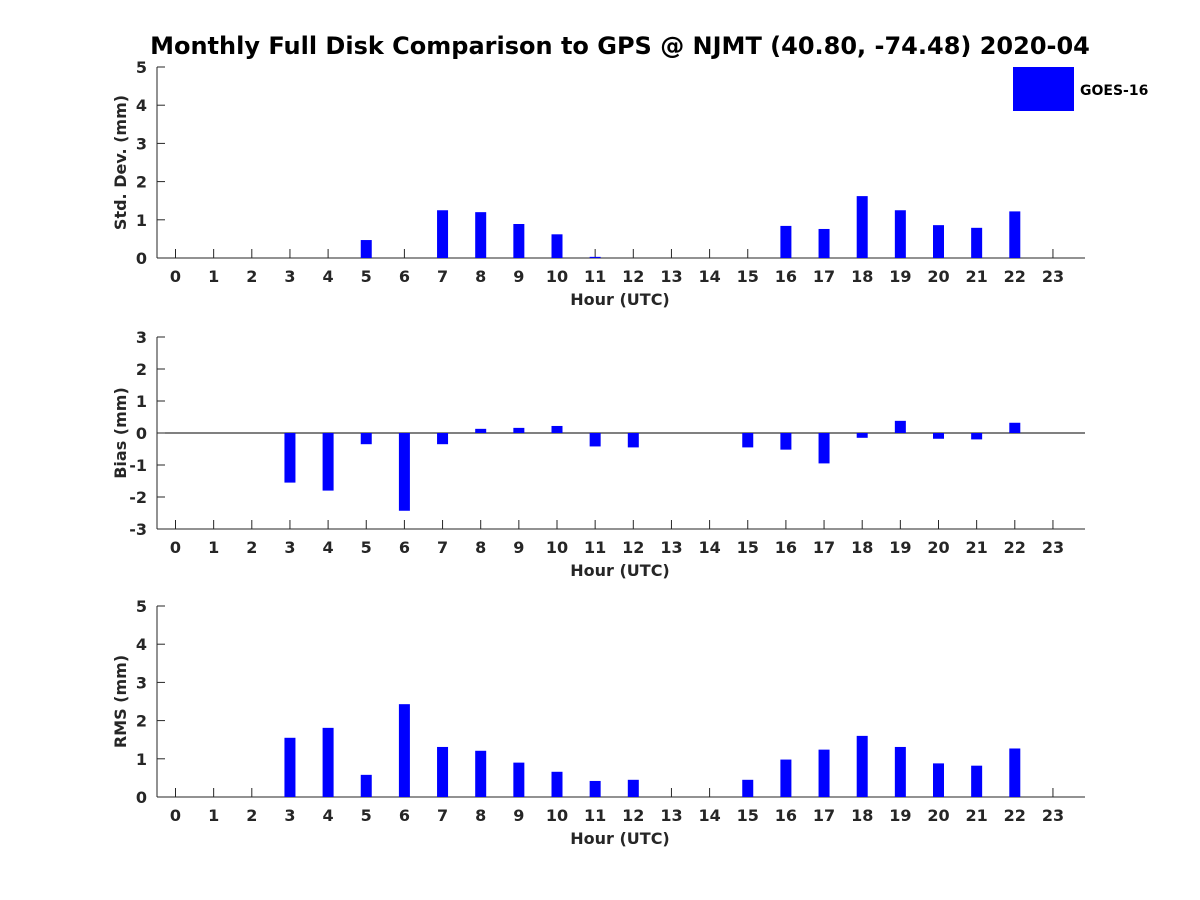 The height and width of the screenshot is (900, 1200). Describe the element at coordinates (404, 547) in the screenshot. I see `x-tick-label: 6` at that location.